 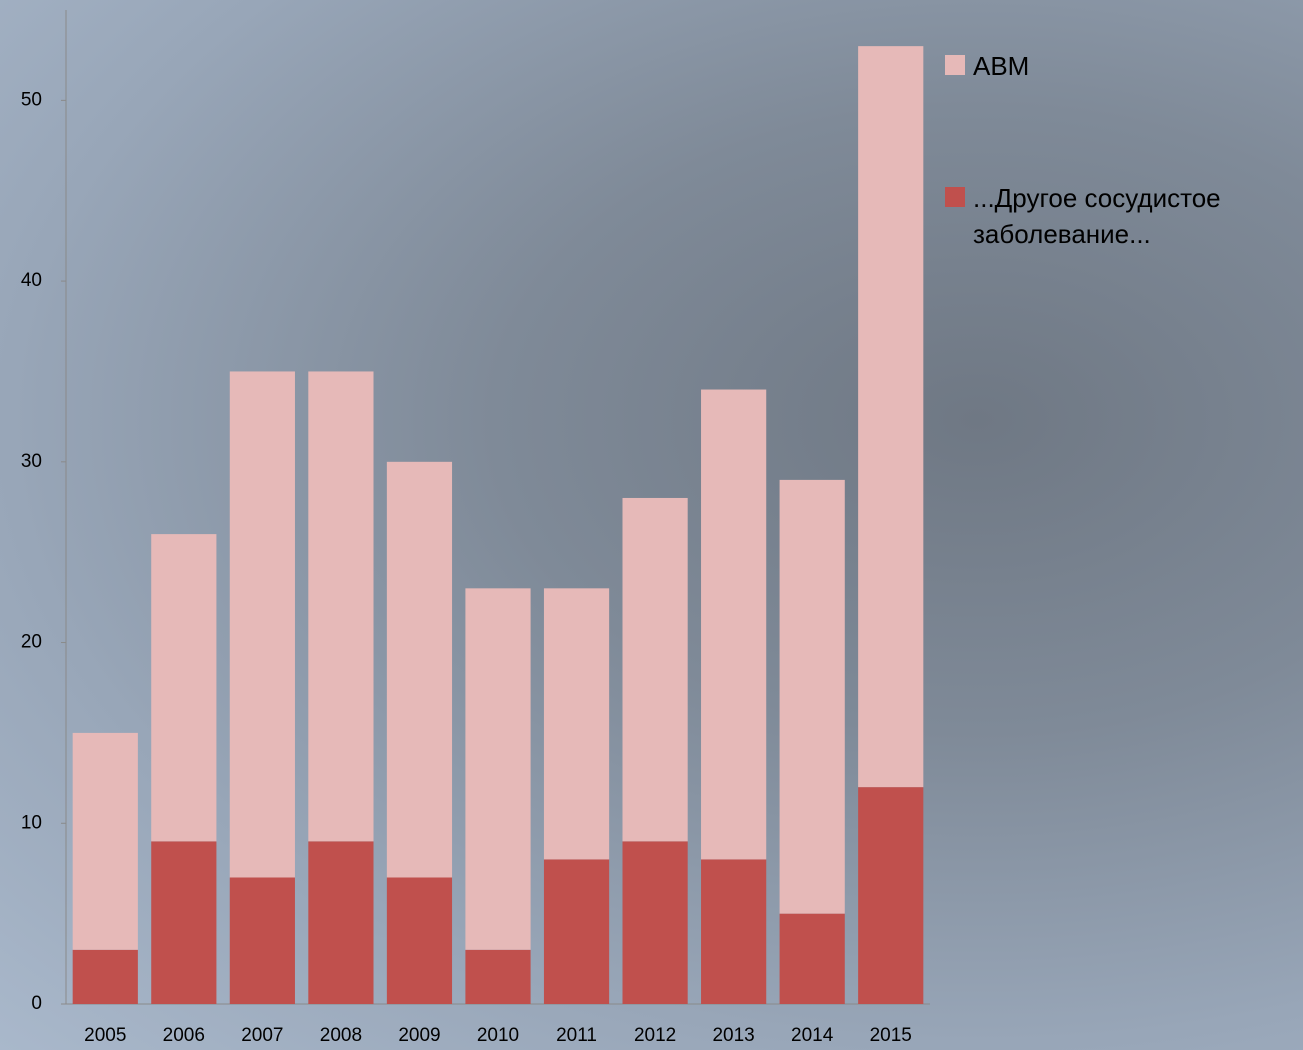 I want to click on y-tick-label: 50, so click(x=31, y=99).